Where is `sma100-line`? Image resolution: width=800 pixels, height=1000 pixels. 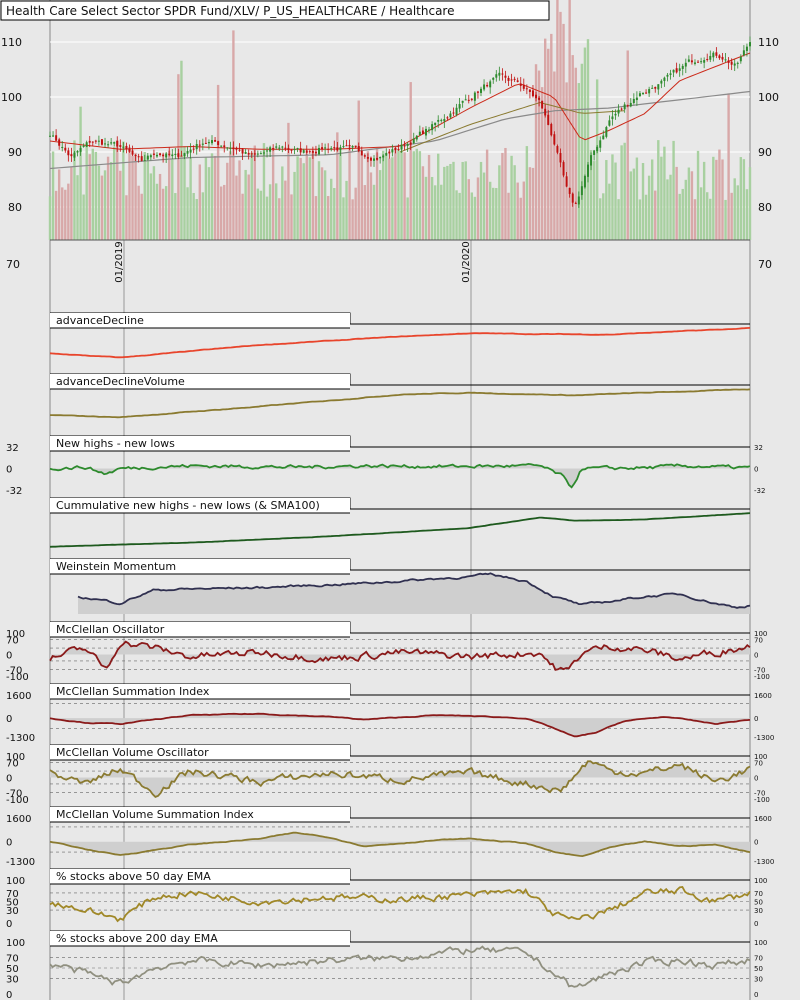 sma100-line is located at coordinates (400, 530).